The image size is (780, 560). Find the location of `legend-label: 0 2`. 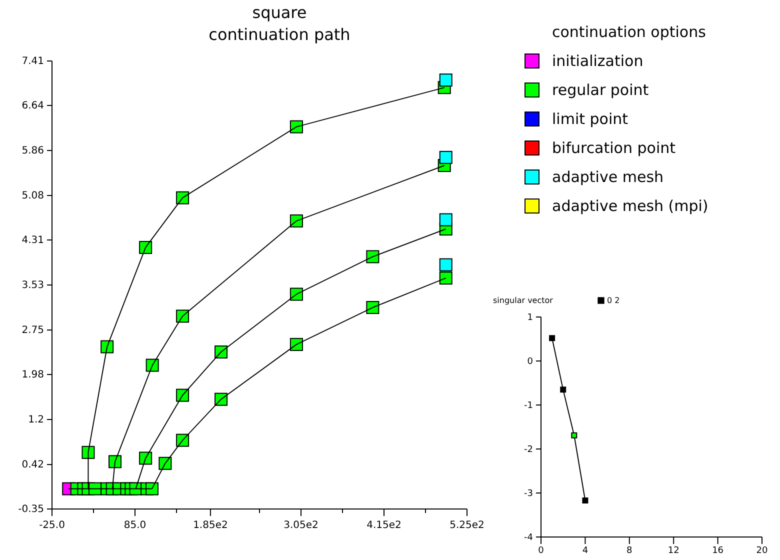

legend-label: 0 2 is located at coordinates (613, 300).